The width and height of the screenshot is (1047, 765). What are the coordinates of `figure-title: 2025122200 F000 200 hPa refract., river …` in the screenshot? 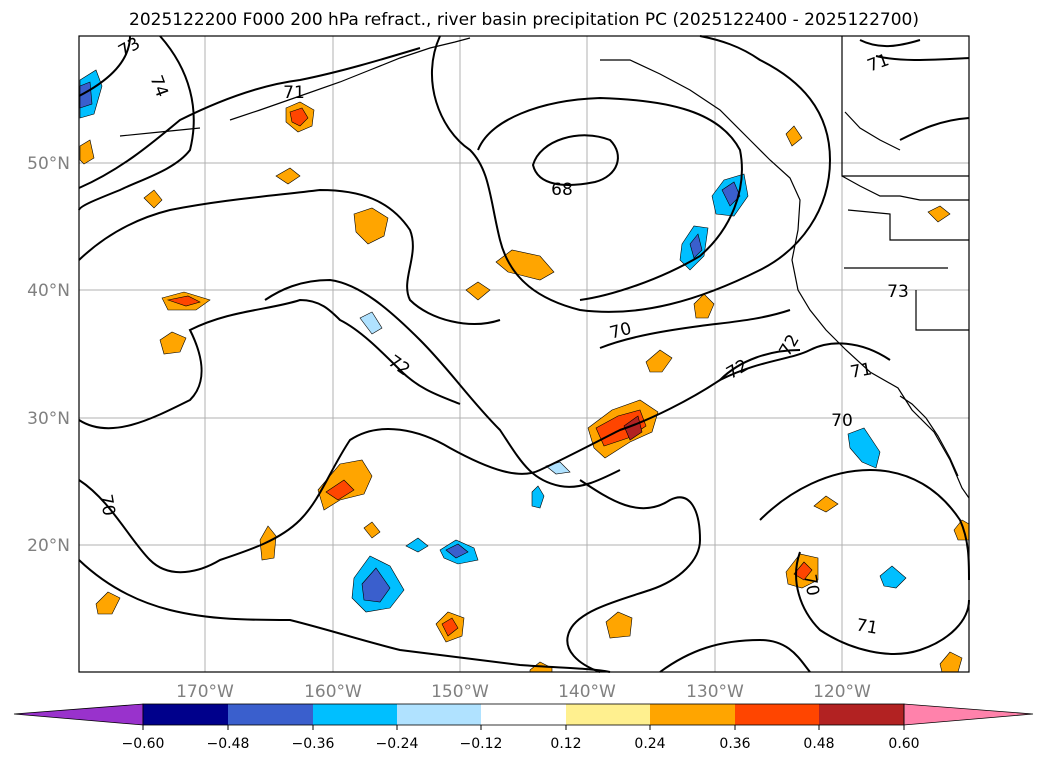 It's located at (524, 20).